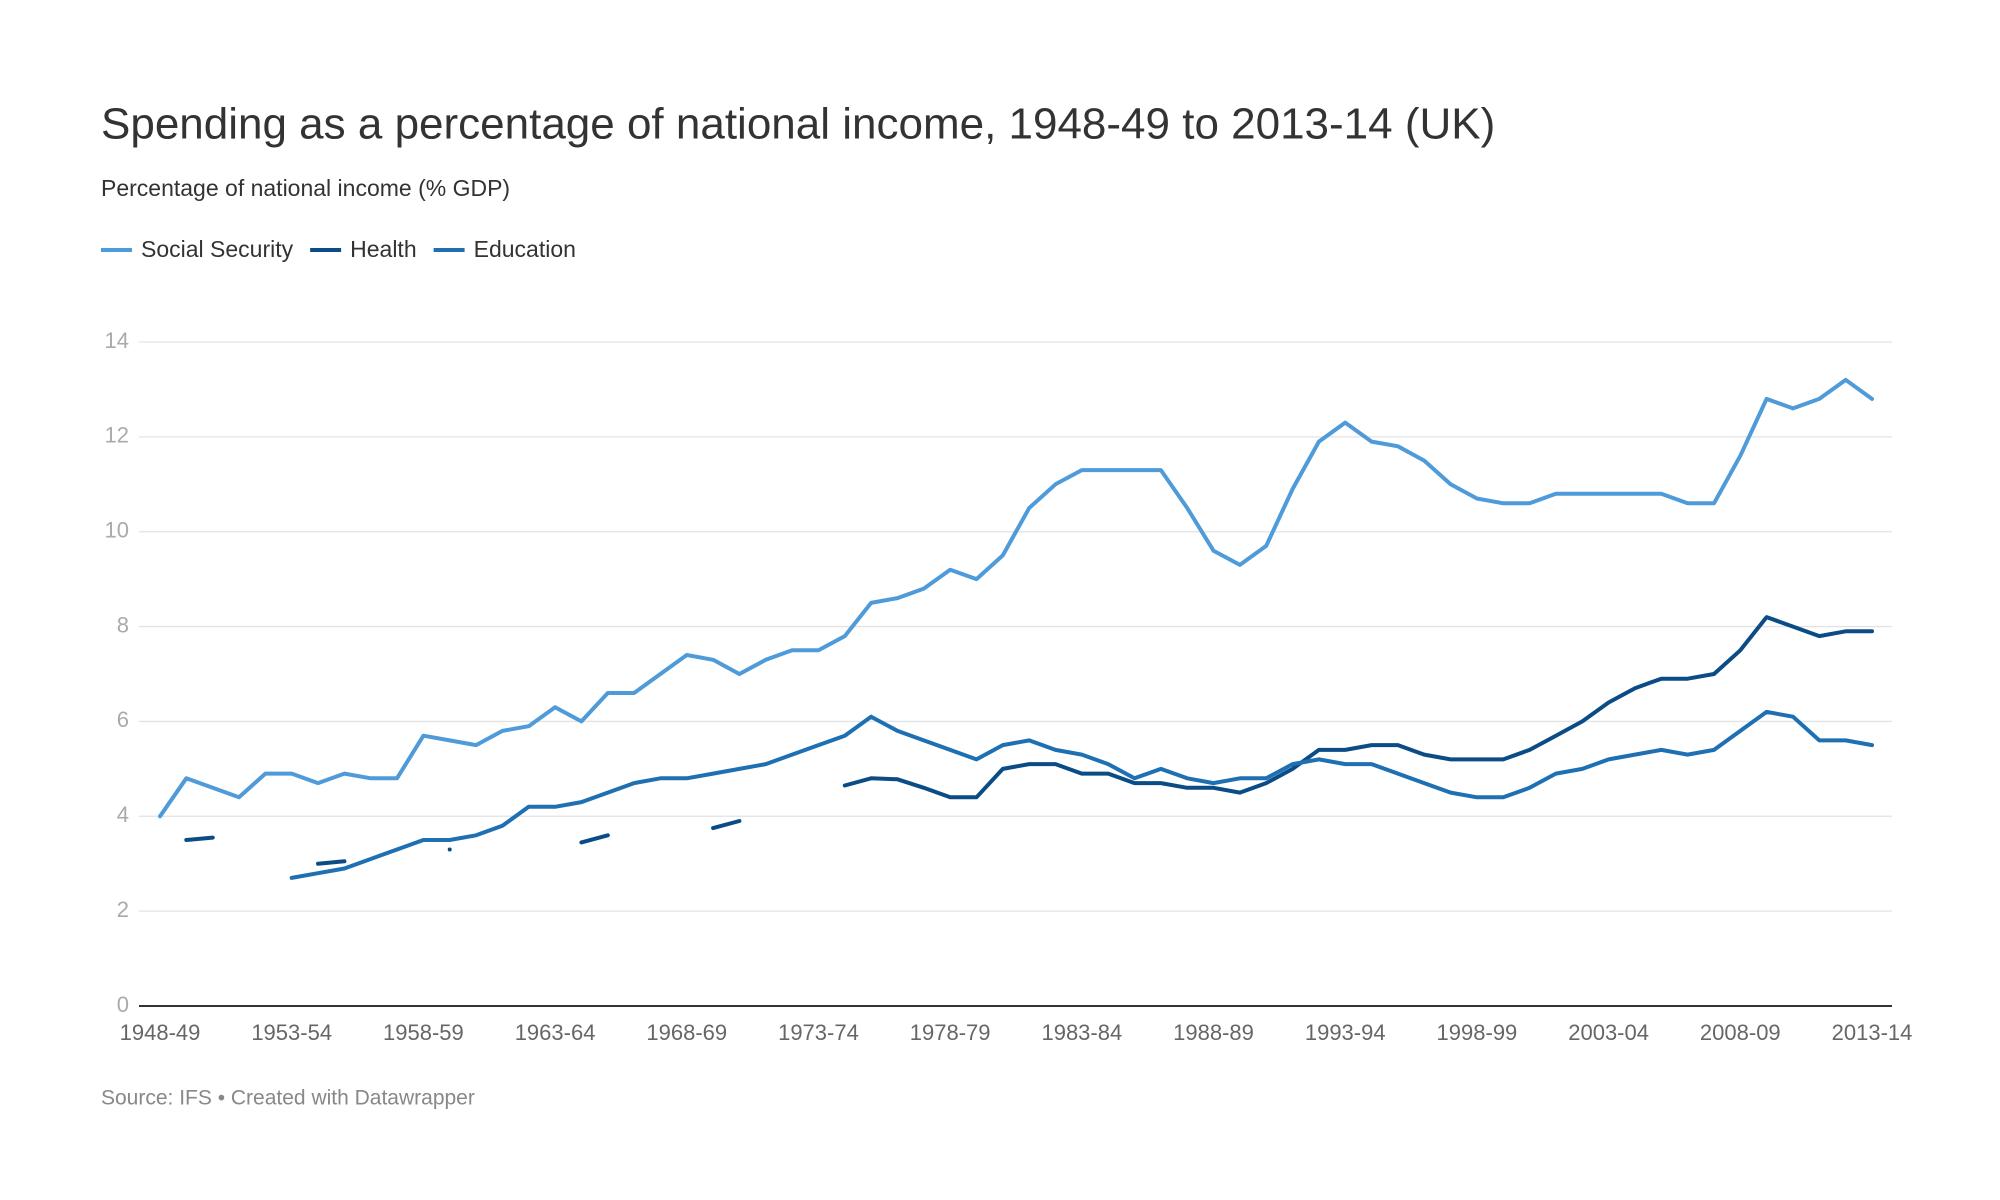 Image resolution: width=2000 pixels, height=1200 pixels. What do you see at coordinates (1213, 1032) in the screenshot?
I see `x-tick-label: 1988-89` at bounding box center [1213, 1032].